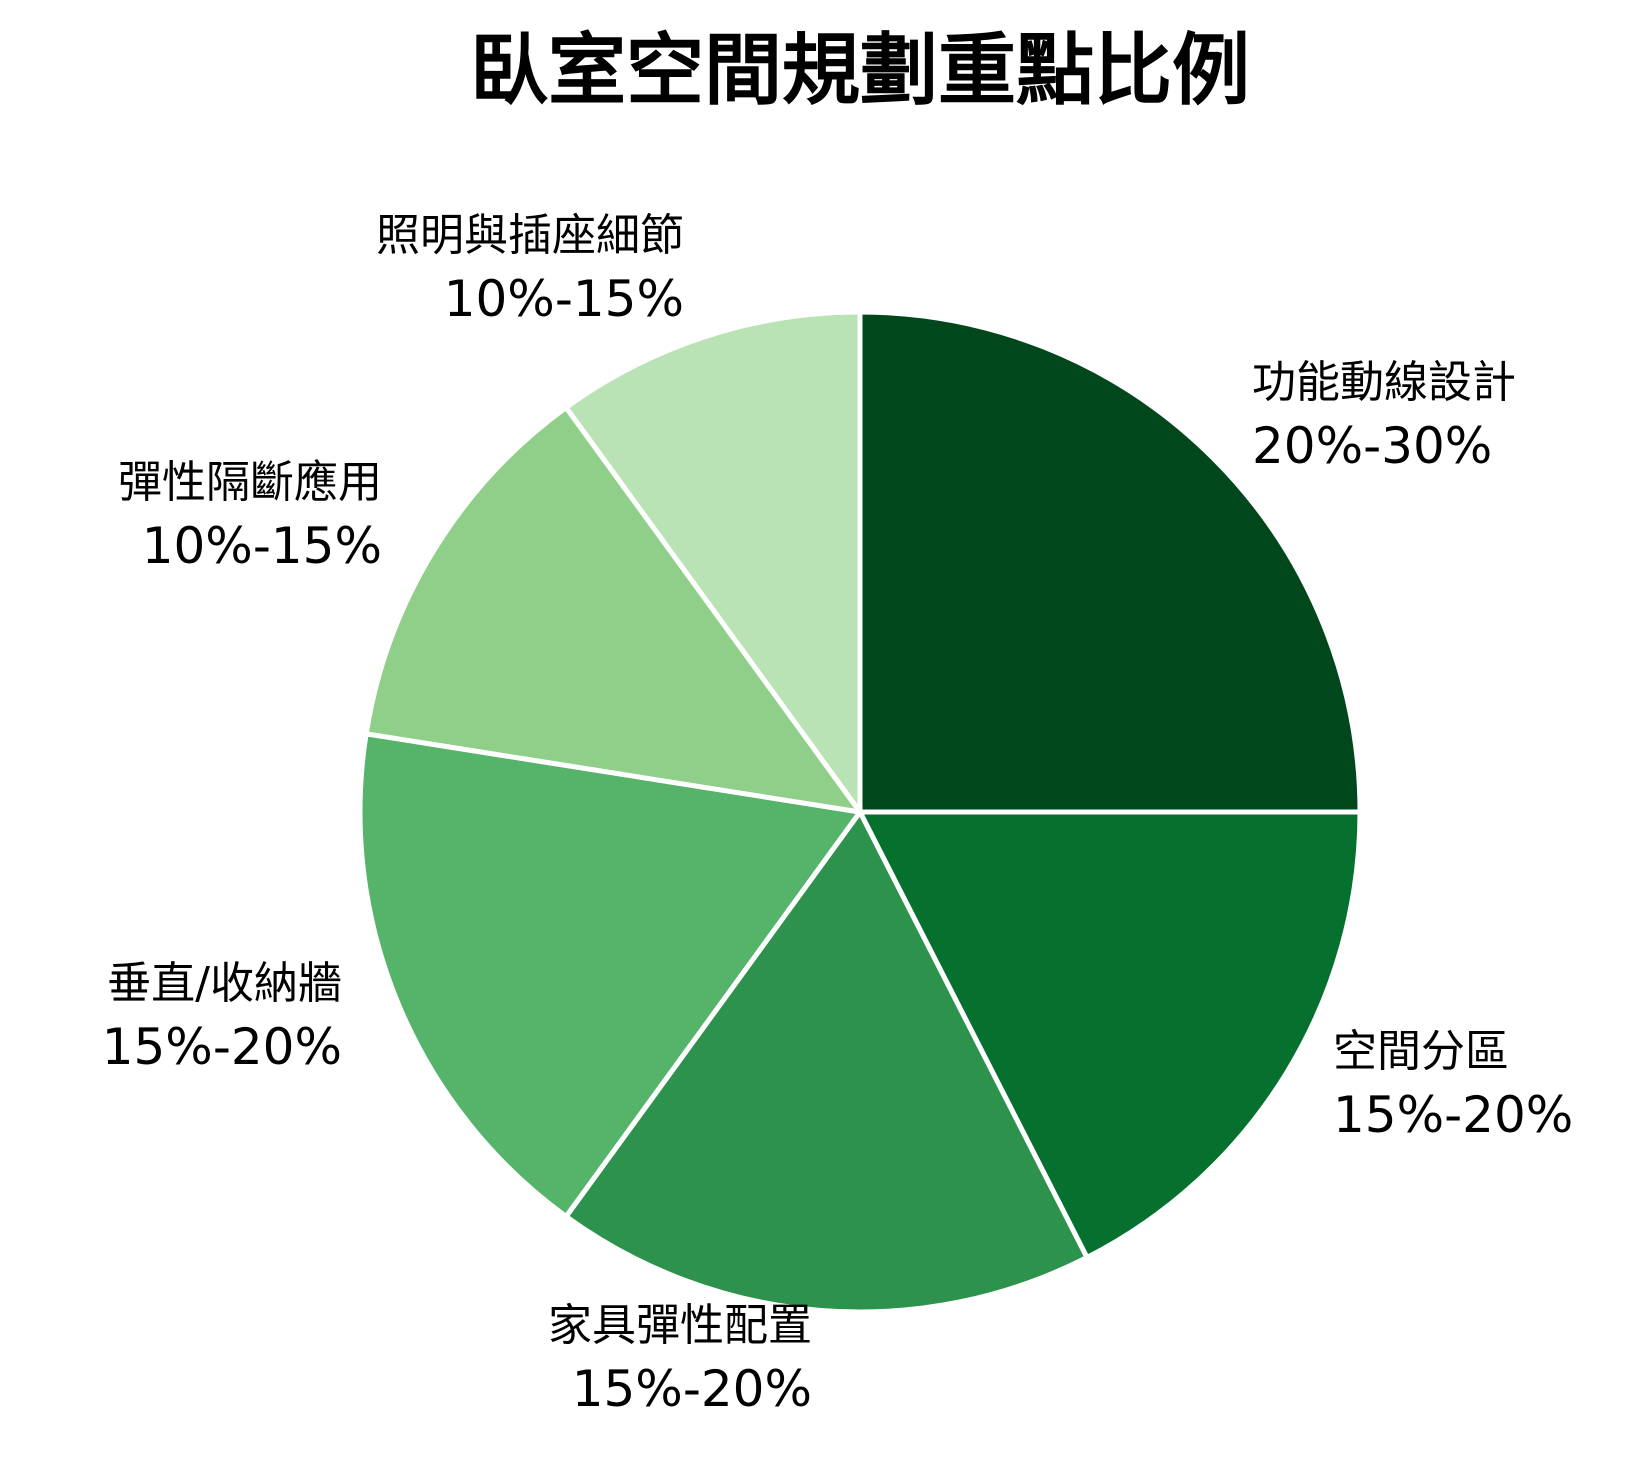 This screenshot has width=1627, height=1468. I want to click on slice-range-5: 10%-15%, so click(262, 546).